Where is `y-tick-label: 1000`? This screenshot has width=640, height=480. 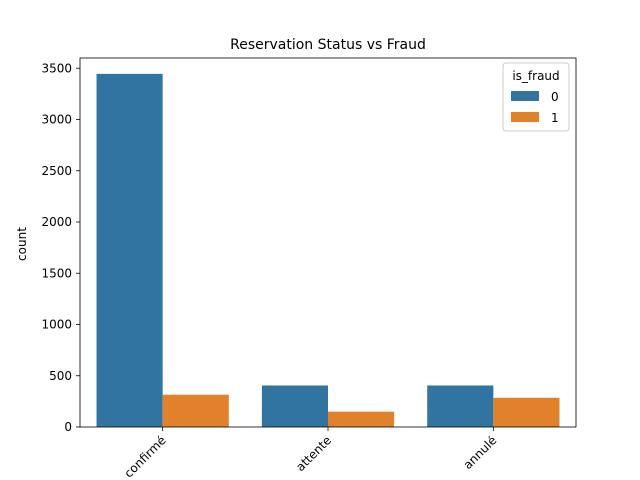
y-tick-label: 1000 is located at coordinates (56, 325).